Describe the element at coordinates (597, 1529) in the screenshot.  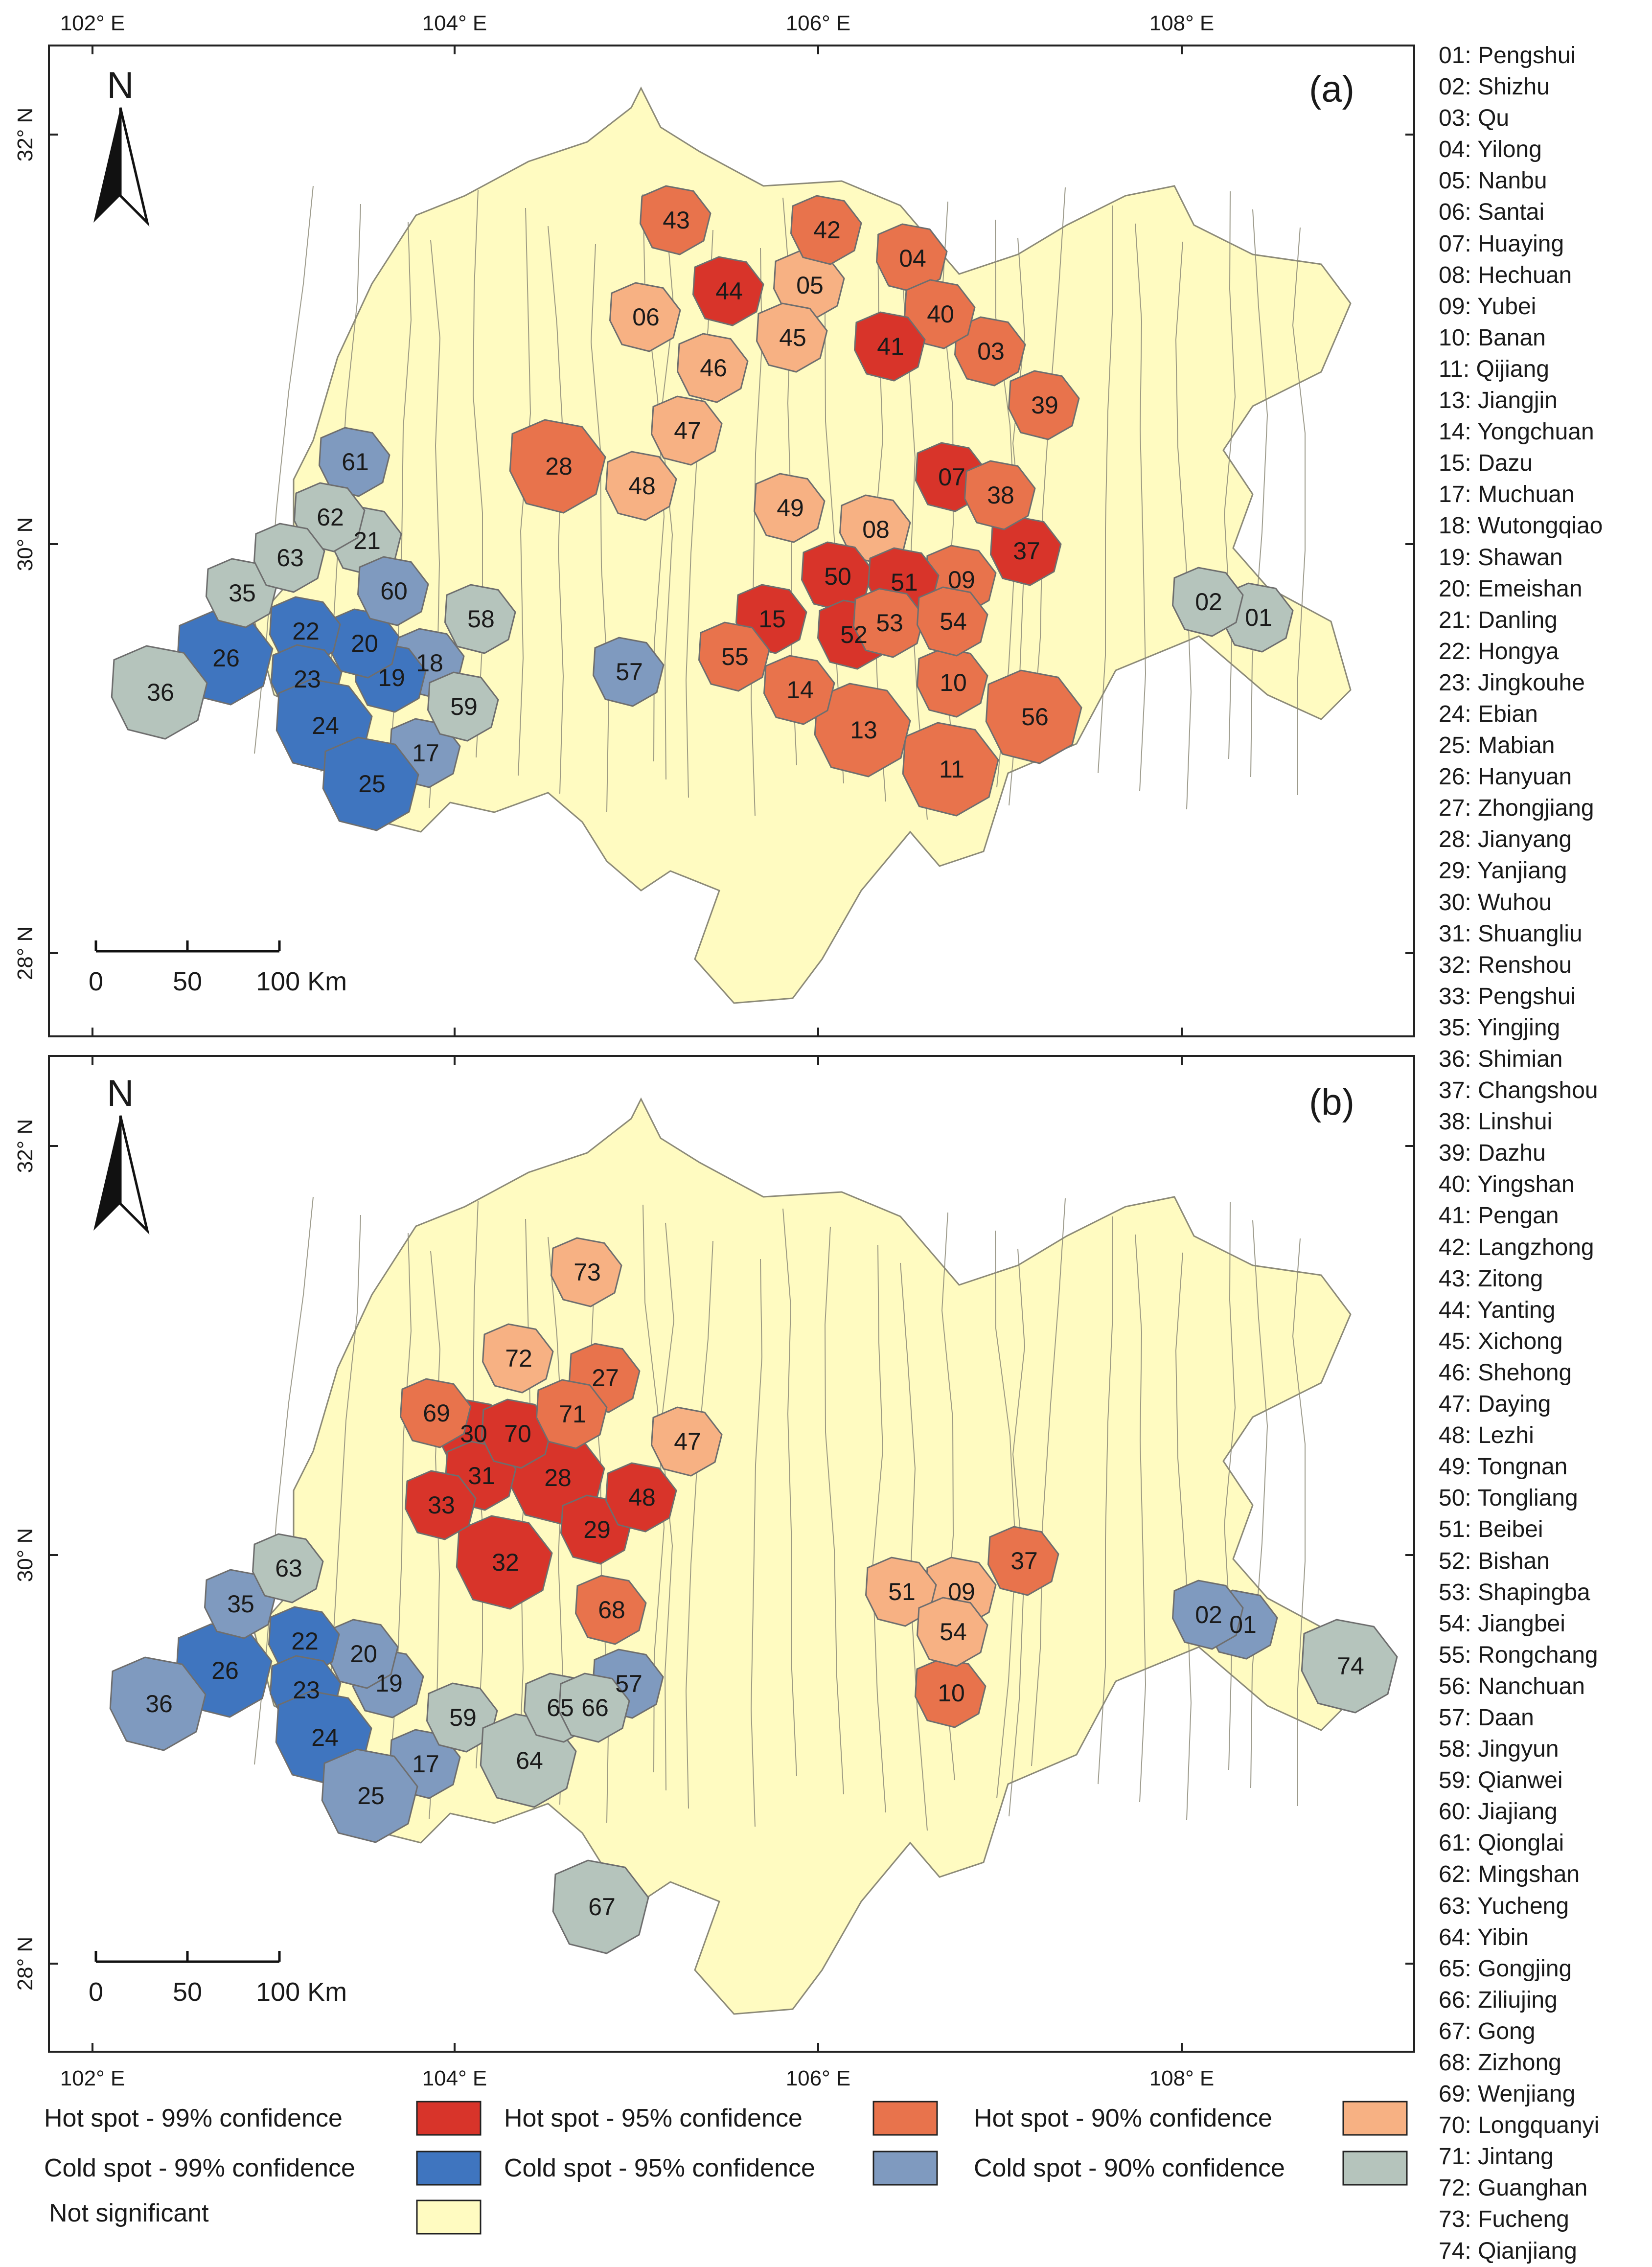
I see `county-label-29: 29` at that location.